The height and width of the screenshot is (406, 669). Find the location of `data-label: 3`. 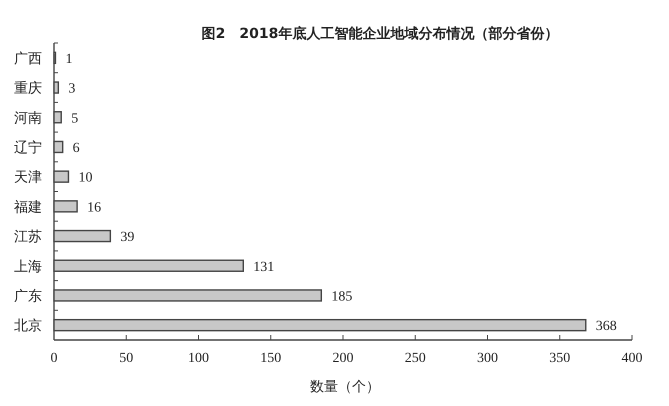

data-label: 3 is located at coordinates (72, 89).